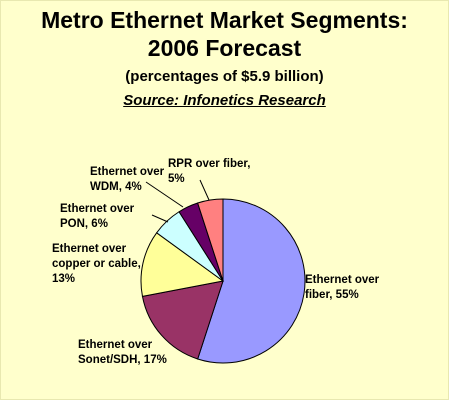 The image size is (449, 400). Describe the element at coordinates (224, 76) in the screenshot. I see `chart-subtitle: (percentages of $5.9 billion)` at that location.